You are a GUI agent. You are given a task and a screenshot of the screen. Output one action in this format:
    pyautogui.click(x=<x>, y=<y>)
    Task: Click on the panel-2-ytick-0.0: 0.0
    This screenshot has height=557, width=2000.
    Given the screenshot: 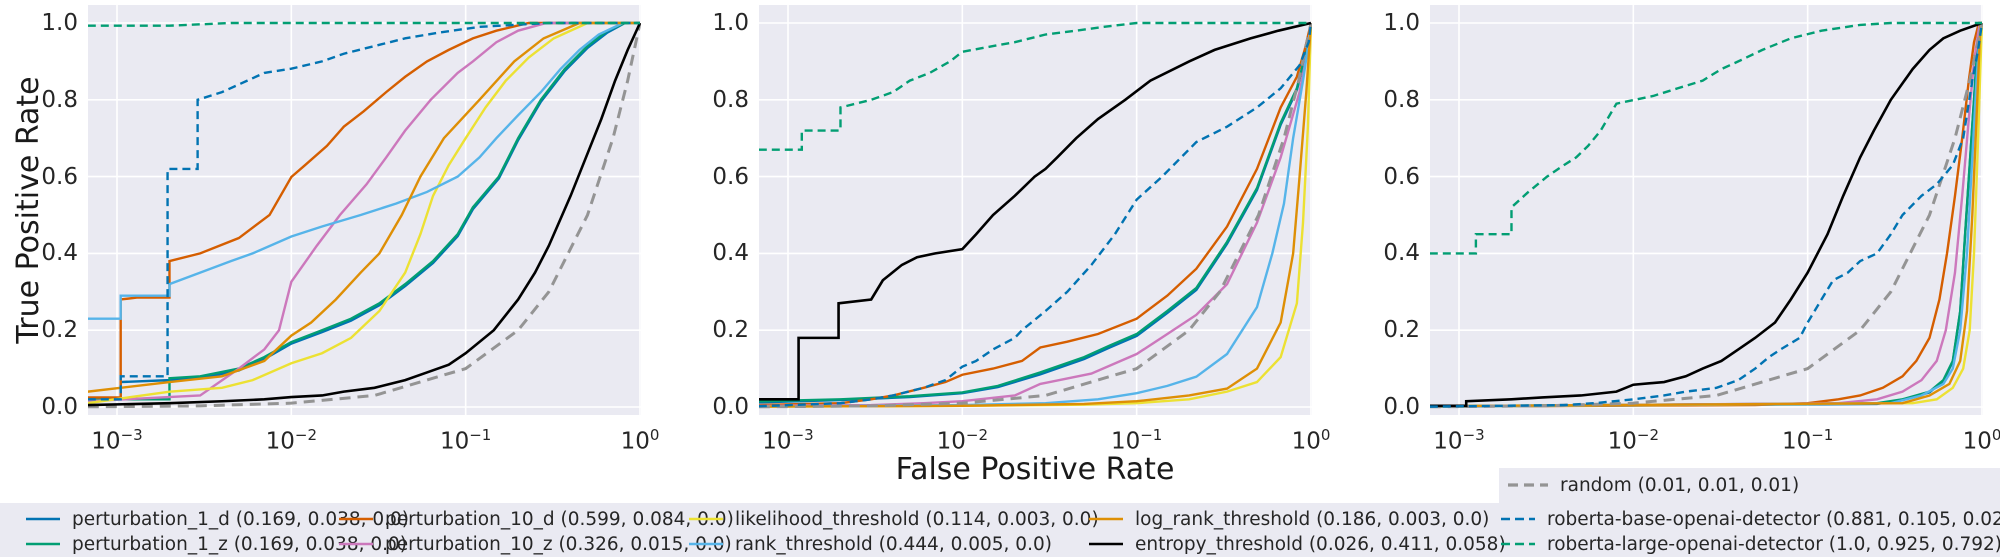 What is the action you would take?
    pyautogui.click(x=730, y=407)
    